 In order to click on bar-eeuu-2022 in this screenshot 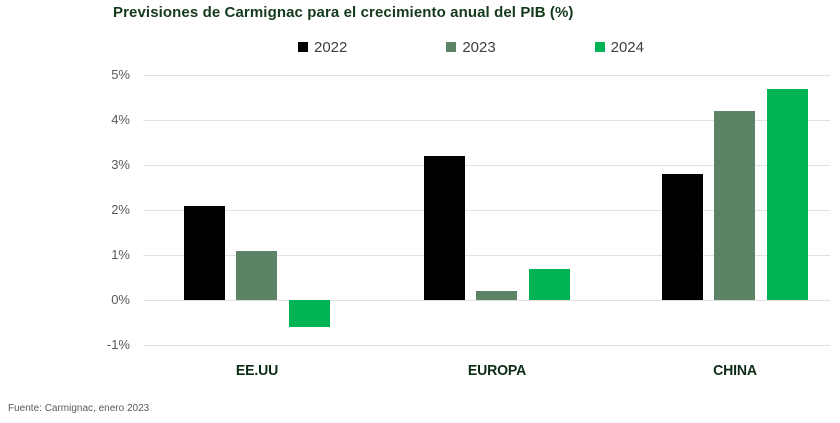, I will do `click(204, 252)`.